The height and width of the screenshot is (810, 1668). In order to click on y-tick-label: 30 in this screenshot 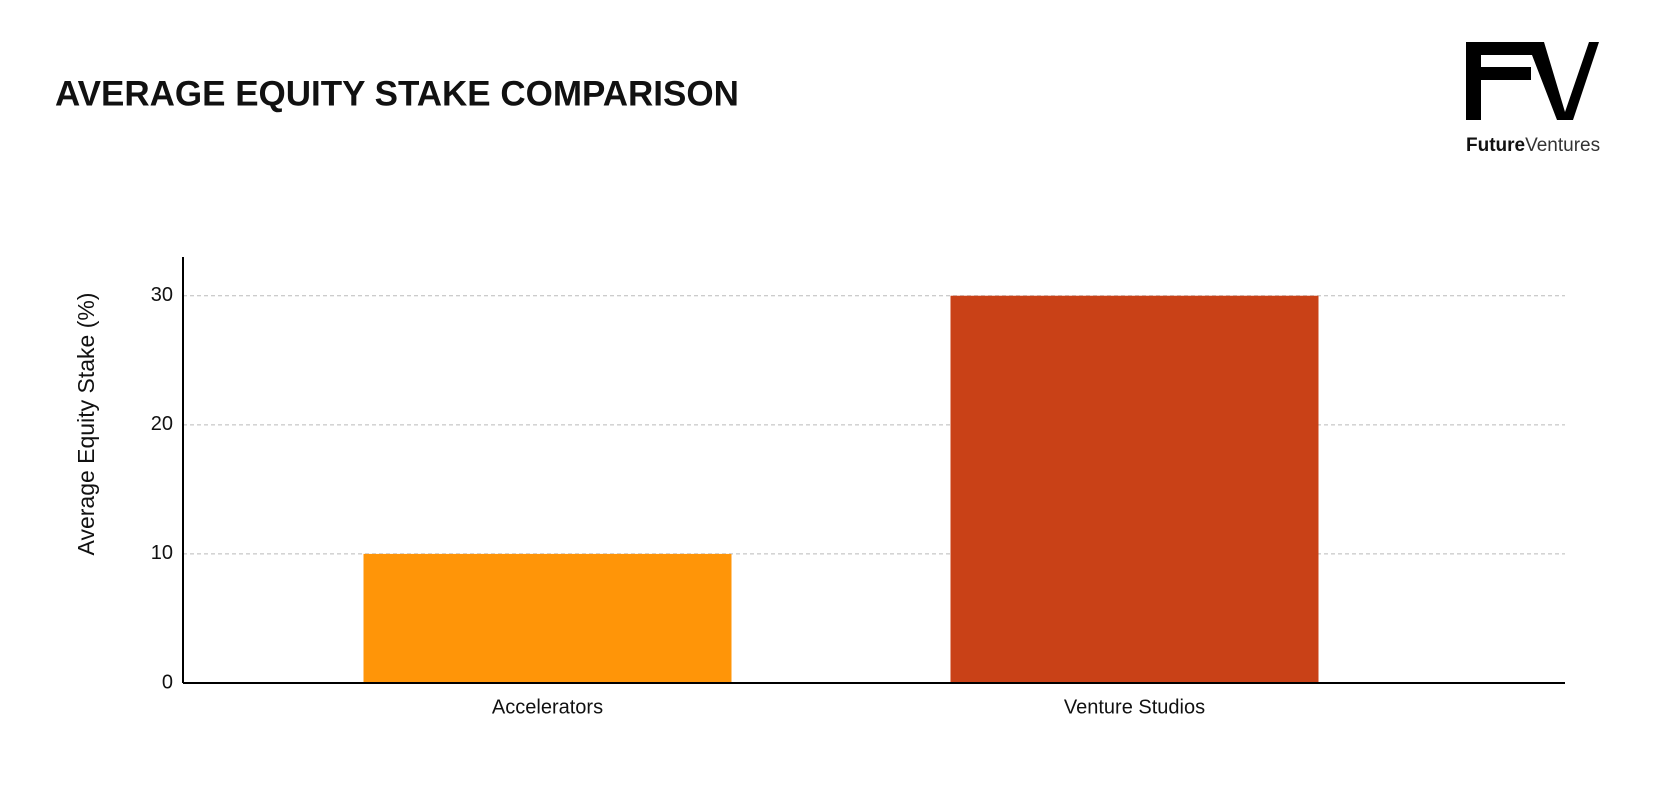, I will do `click(162, 295)`.